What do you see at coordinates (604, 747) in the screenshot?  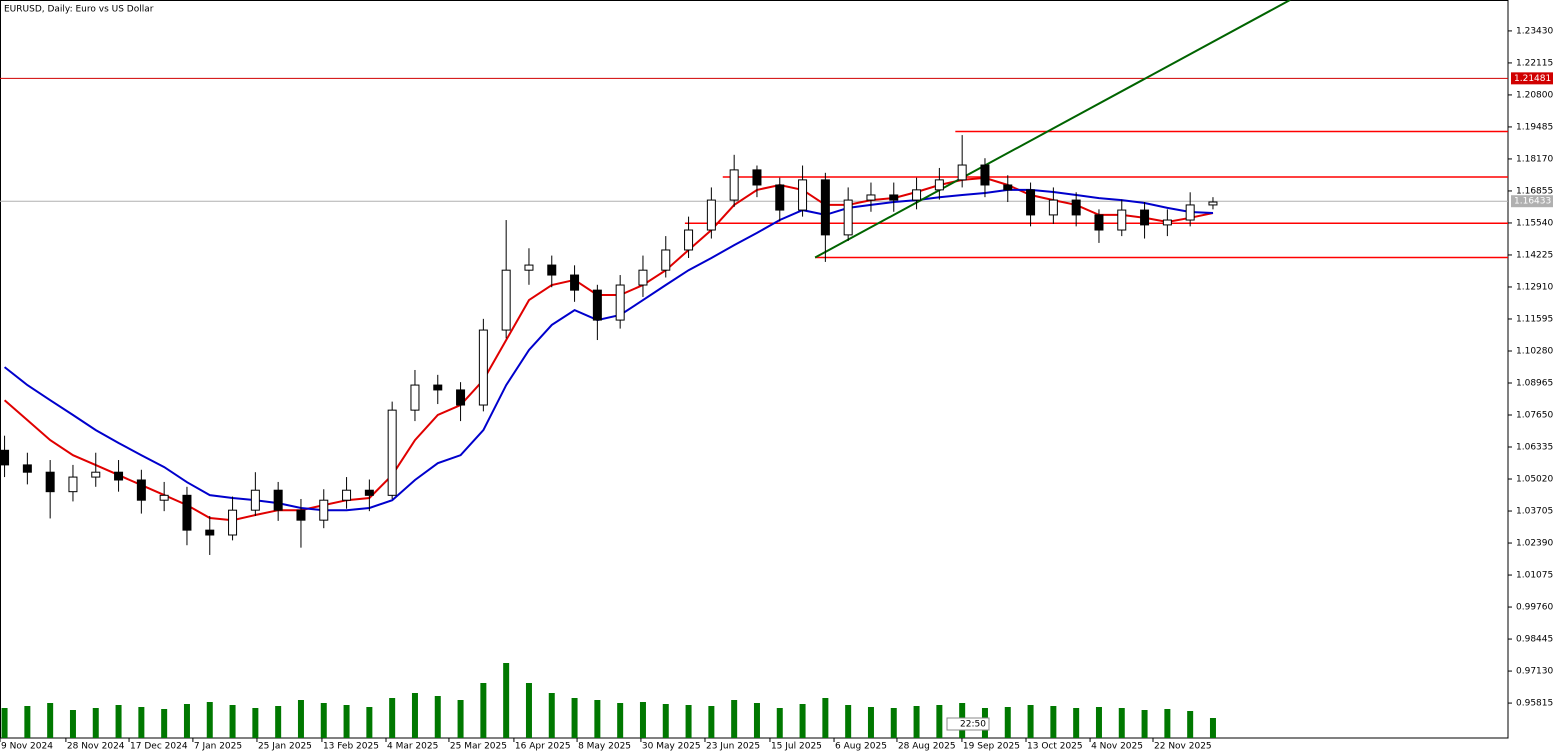 I see `x-tick-label: 8 May 2025` at bounding box center [604, 747].